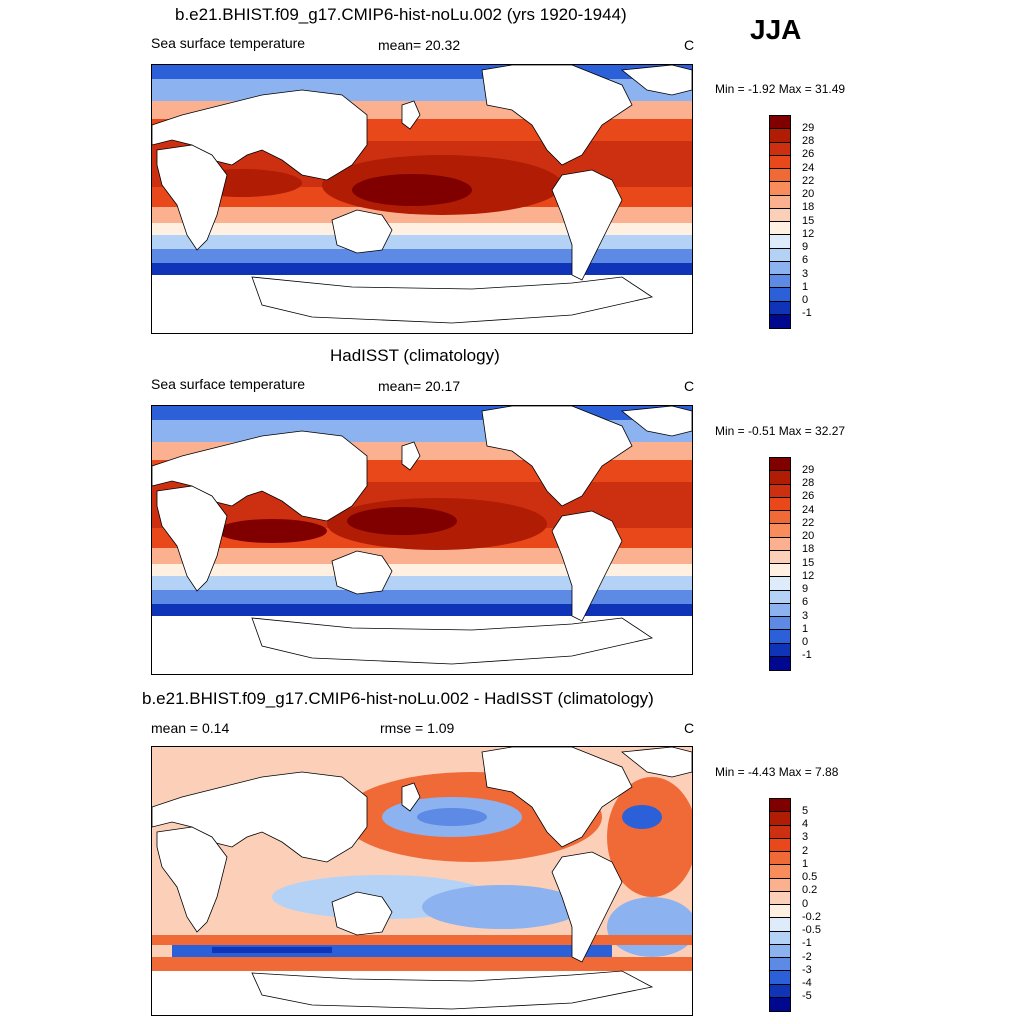  I want to click on panel-3-colorbar-label: -4, so click(807, 983).